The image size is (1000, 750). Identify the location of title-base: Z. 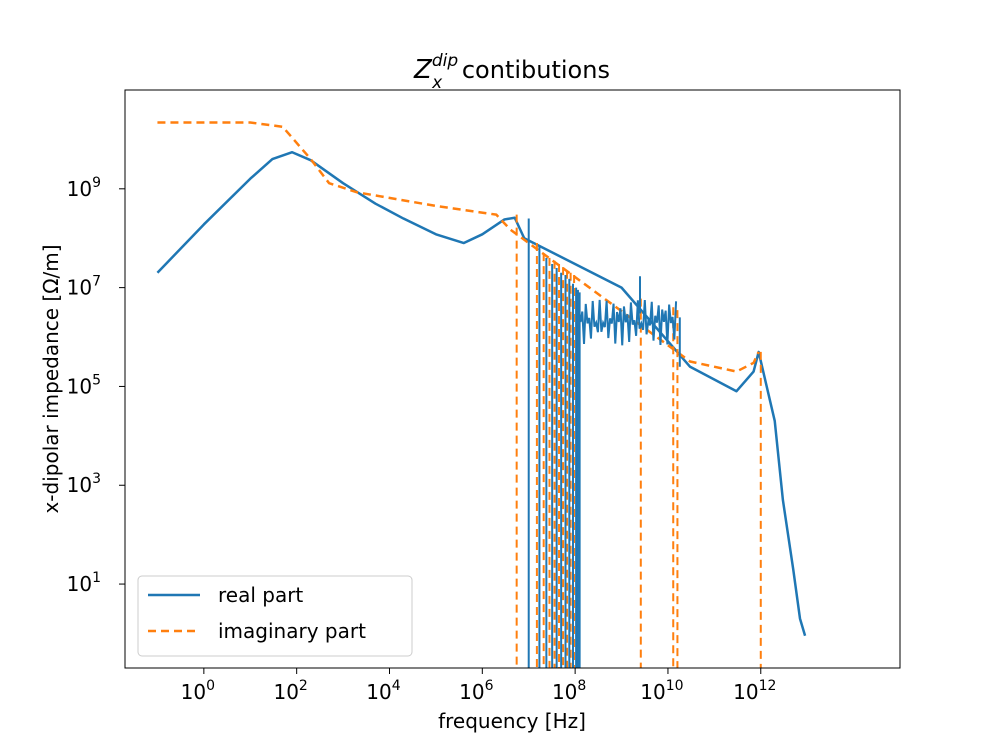
(423, 70).